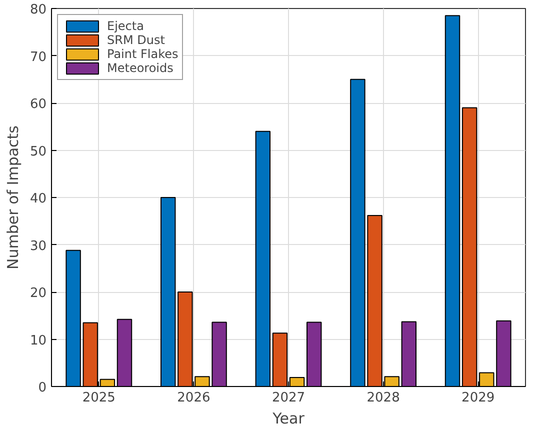 The height and width of the screenshot is (430, 533). What do you see at coordinates (38, 340) in the screenshot?
I see `y-tick-label: 10` at bounding box center [38, 340].